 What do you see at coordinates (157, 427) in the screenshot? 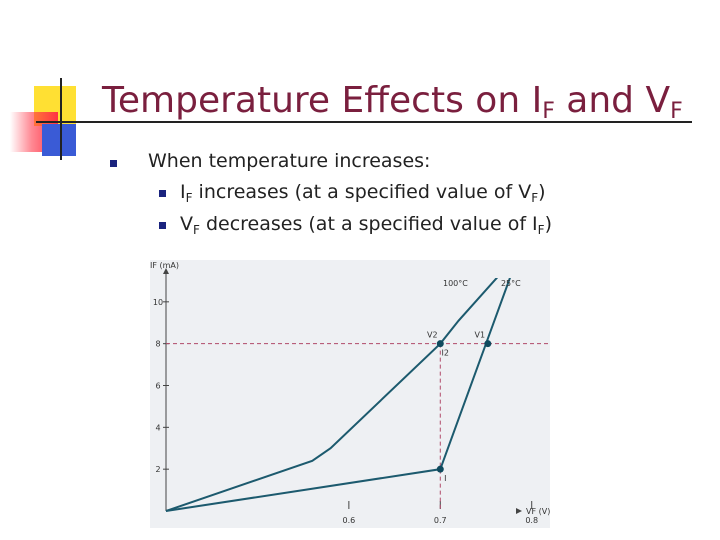
I see `y-tick-label-4: 4` at bounding box center [157, 427].